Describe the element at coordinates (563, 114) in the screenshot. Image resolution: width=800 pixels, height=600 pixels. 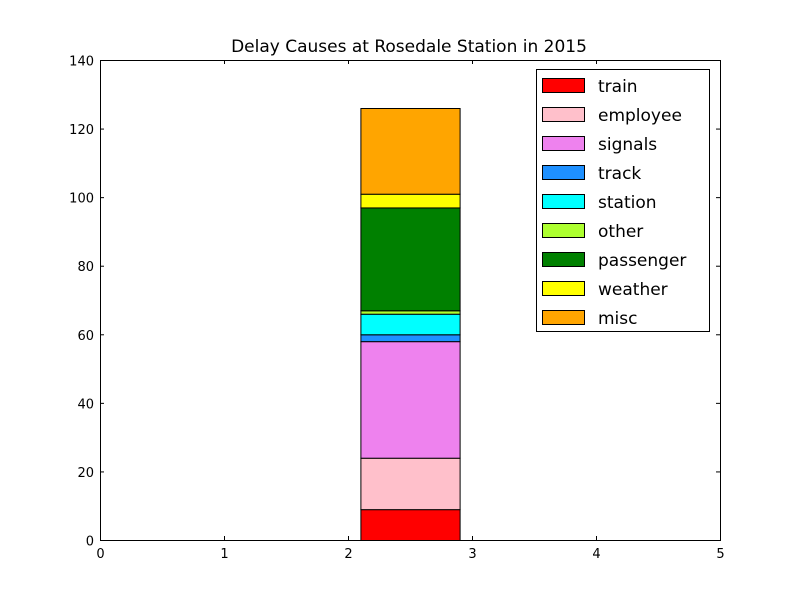
I see `legend-swatch-employee` at that location.